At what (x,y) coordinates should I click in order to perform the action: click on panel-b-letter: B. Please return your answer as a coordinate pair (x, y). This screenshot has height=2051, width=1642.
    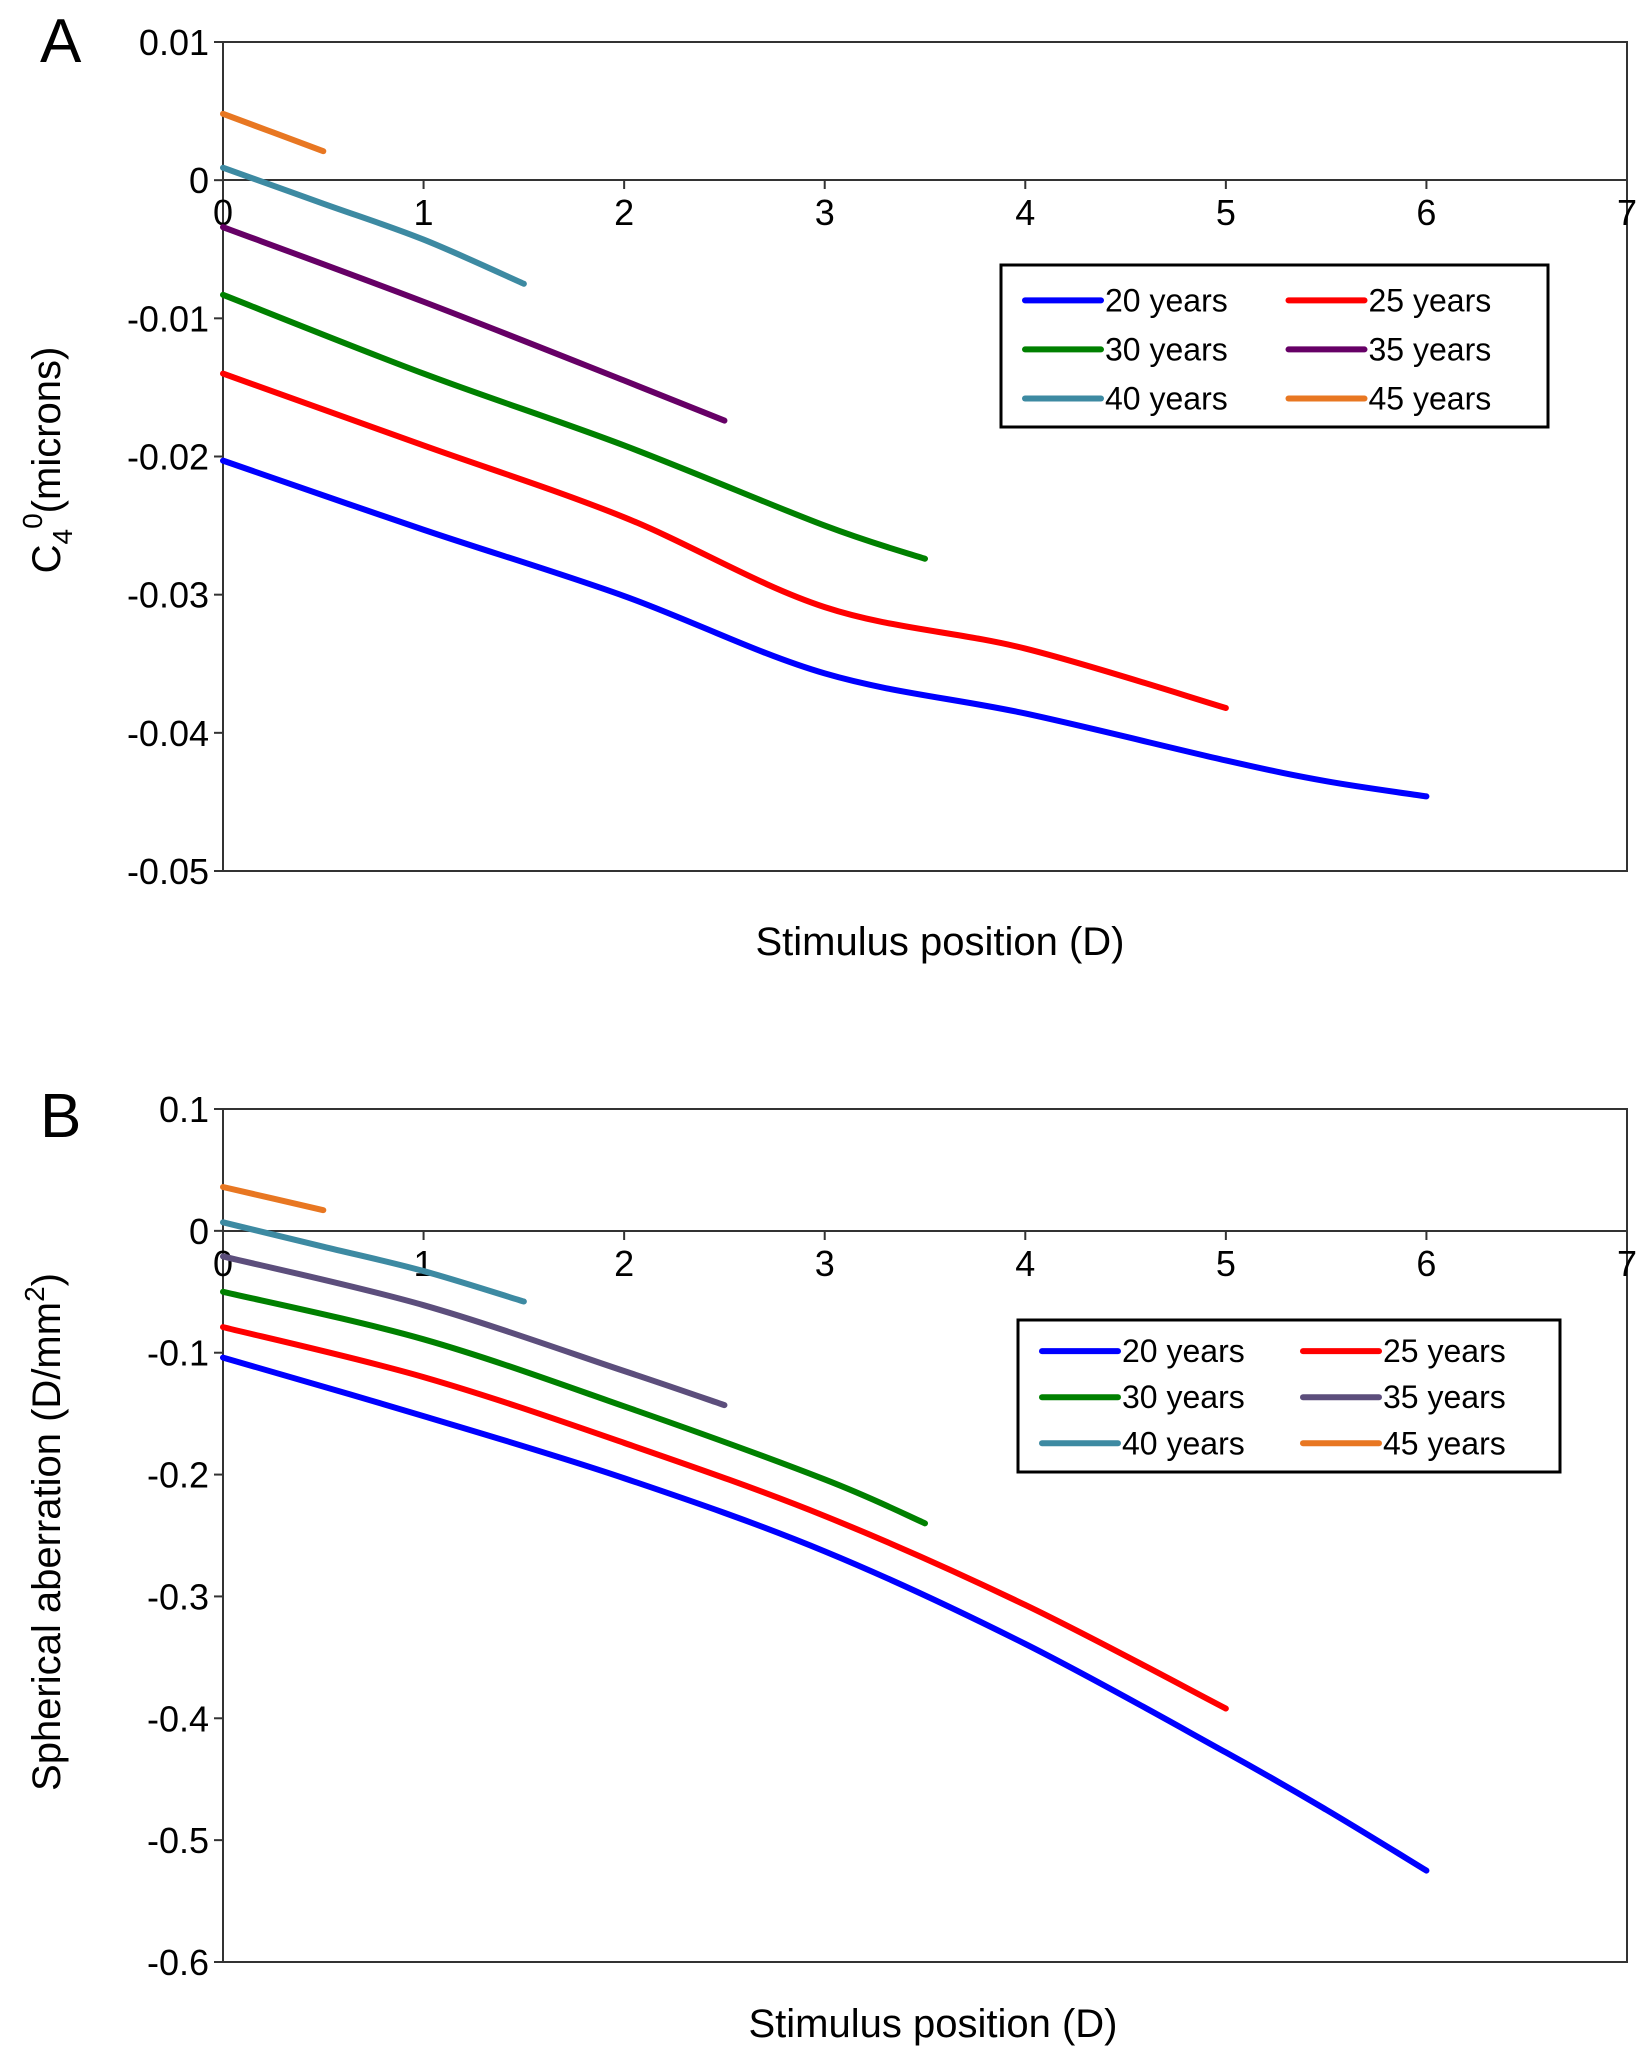
    Looking at the image, I should click on (60, 1116).